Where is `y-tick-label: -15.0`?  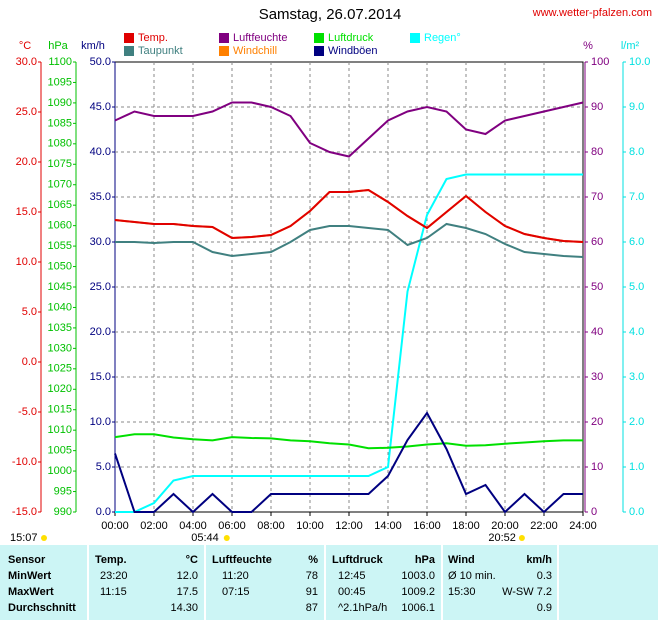
y-tick-label: -15.0 is located at coordinates (24, 512).